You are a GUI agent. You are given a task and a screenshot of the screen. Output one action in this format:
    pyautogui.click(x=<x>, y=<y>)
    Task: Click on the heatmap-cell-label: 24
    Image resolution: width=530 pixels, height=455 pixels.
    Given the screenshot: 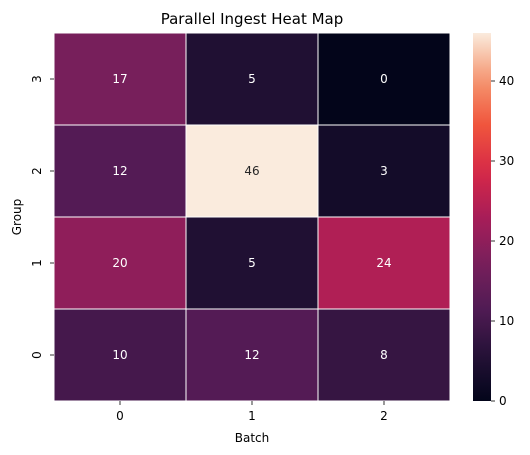 What is the action you would take?
    pyautogui.click(x=383, y=263)
    